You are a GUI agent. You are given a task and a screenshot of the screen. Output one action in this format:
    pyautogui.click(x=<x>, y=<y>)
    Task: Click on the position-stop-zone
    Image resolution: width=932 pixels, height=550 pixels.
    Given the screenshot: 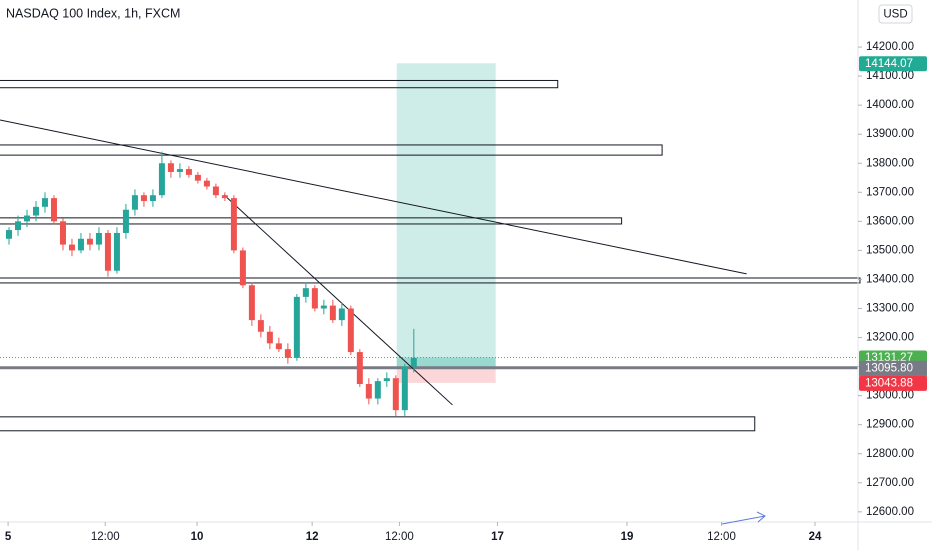 What is the action you would take?
    pyautogui.click(x=446, y=375)
    